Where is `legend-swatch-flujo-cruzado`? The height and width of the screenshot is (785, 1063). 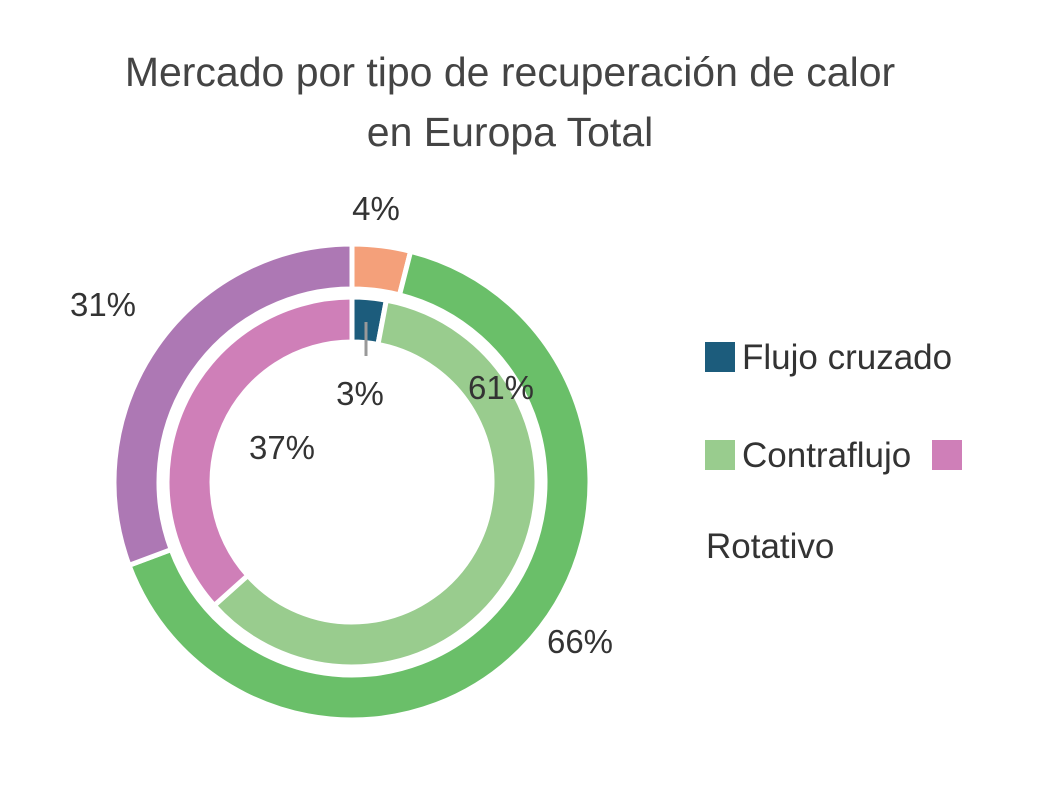
legend-swatch-flujo-cruzado is located at coordinates (720, 357).